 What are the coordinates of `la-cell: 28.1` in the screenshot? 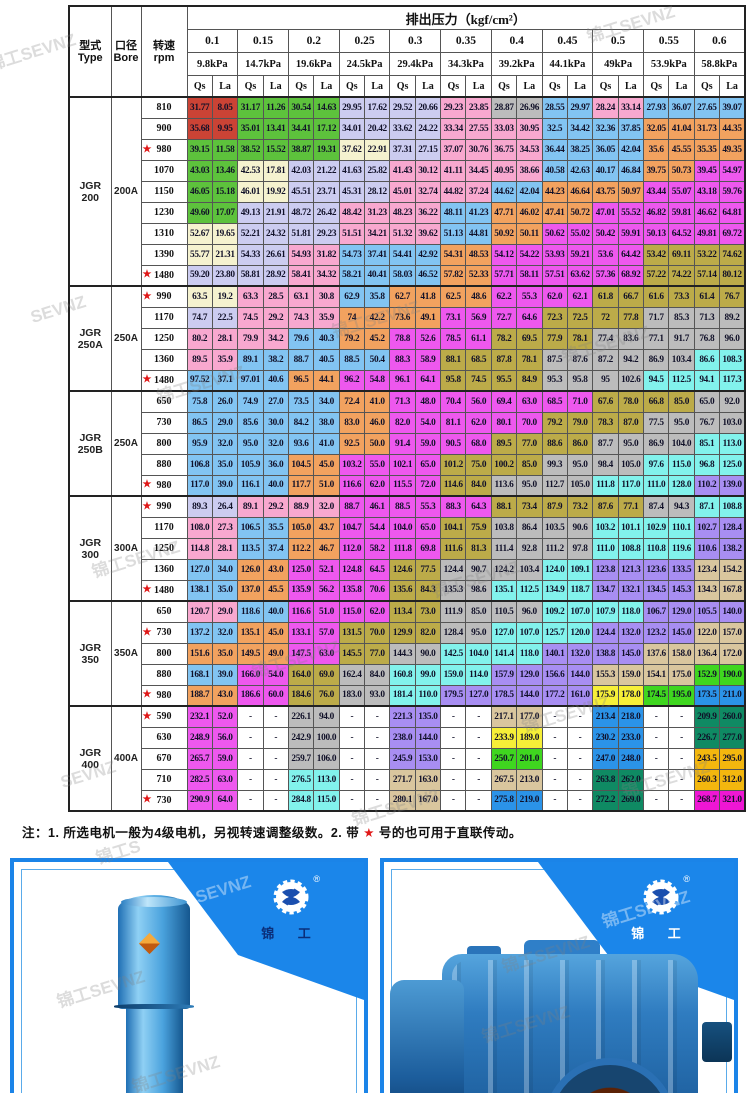 It's located at (225, 338).